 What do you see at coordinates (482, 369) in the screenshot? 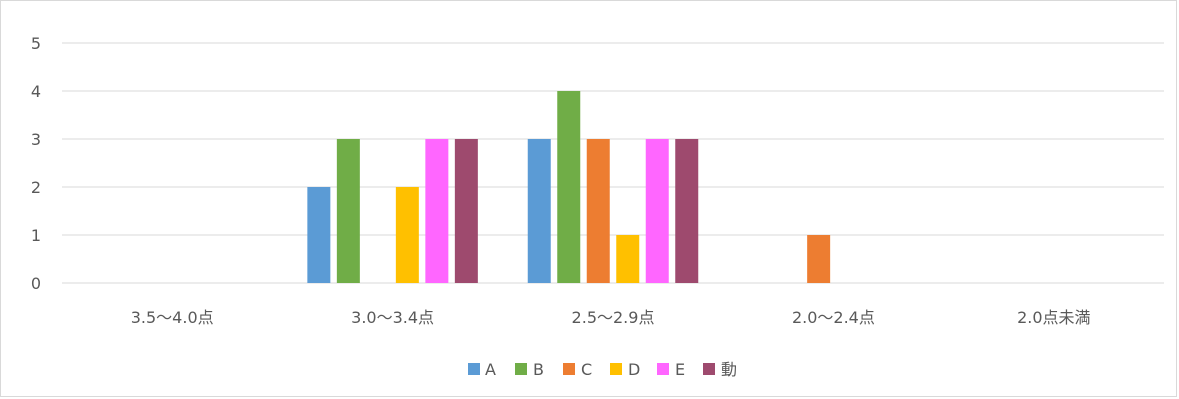
I see `legend-item-A: A` at bounding box center [482, 369].